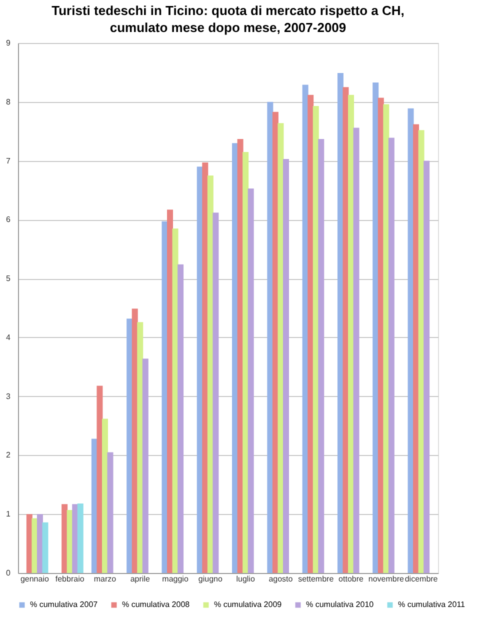 The height and width of the screenshot is (627, 480). Describe the element at coordinates (316, 579) in the screenshot. I see `x-tick-label: settembre` at that location.